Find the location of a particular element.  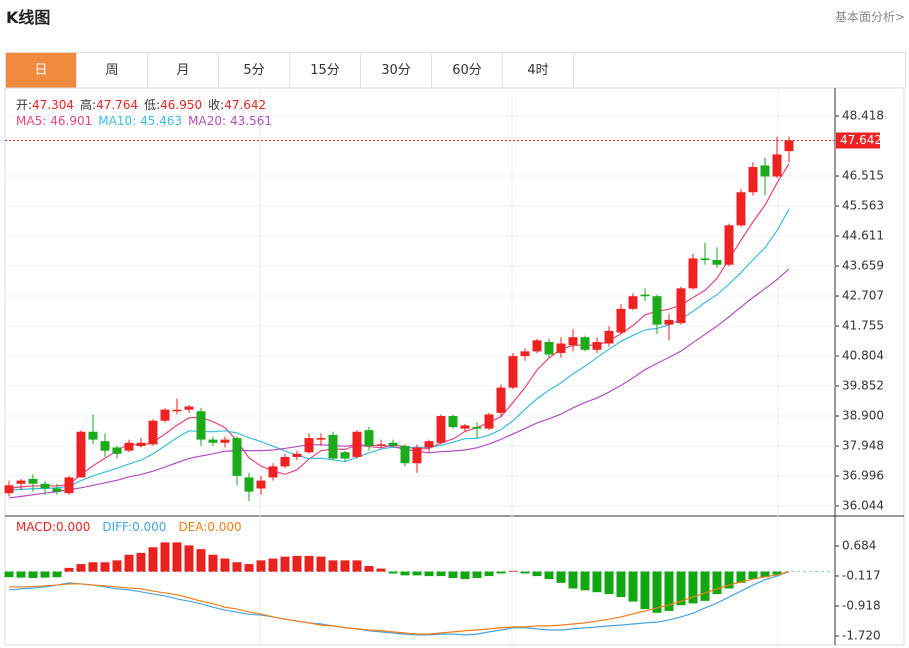

legend-name: MA5: is located at coordinates (31, 121).